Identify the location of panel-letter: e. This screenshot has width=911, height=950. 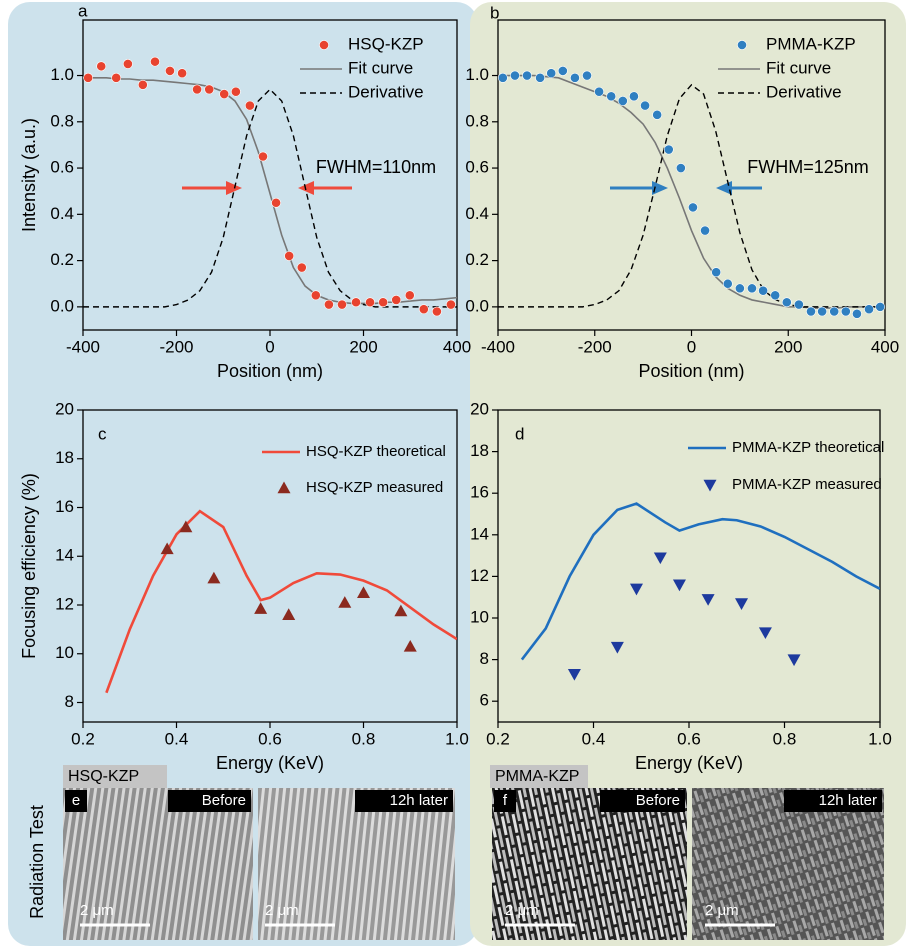
(76, 800).